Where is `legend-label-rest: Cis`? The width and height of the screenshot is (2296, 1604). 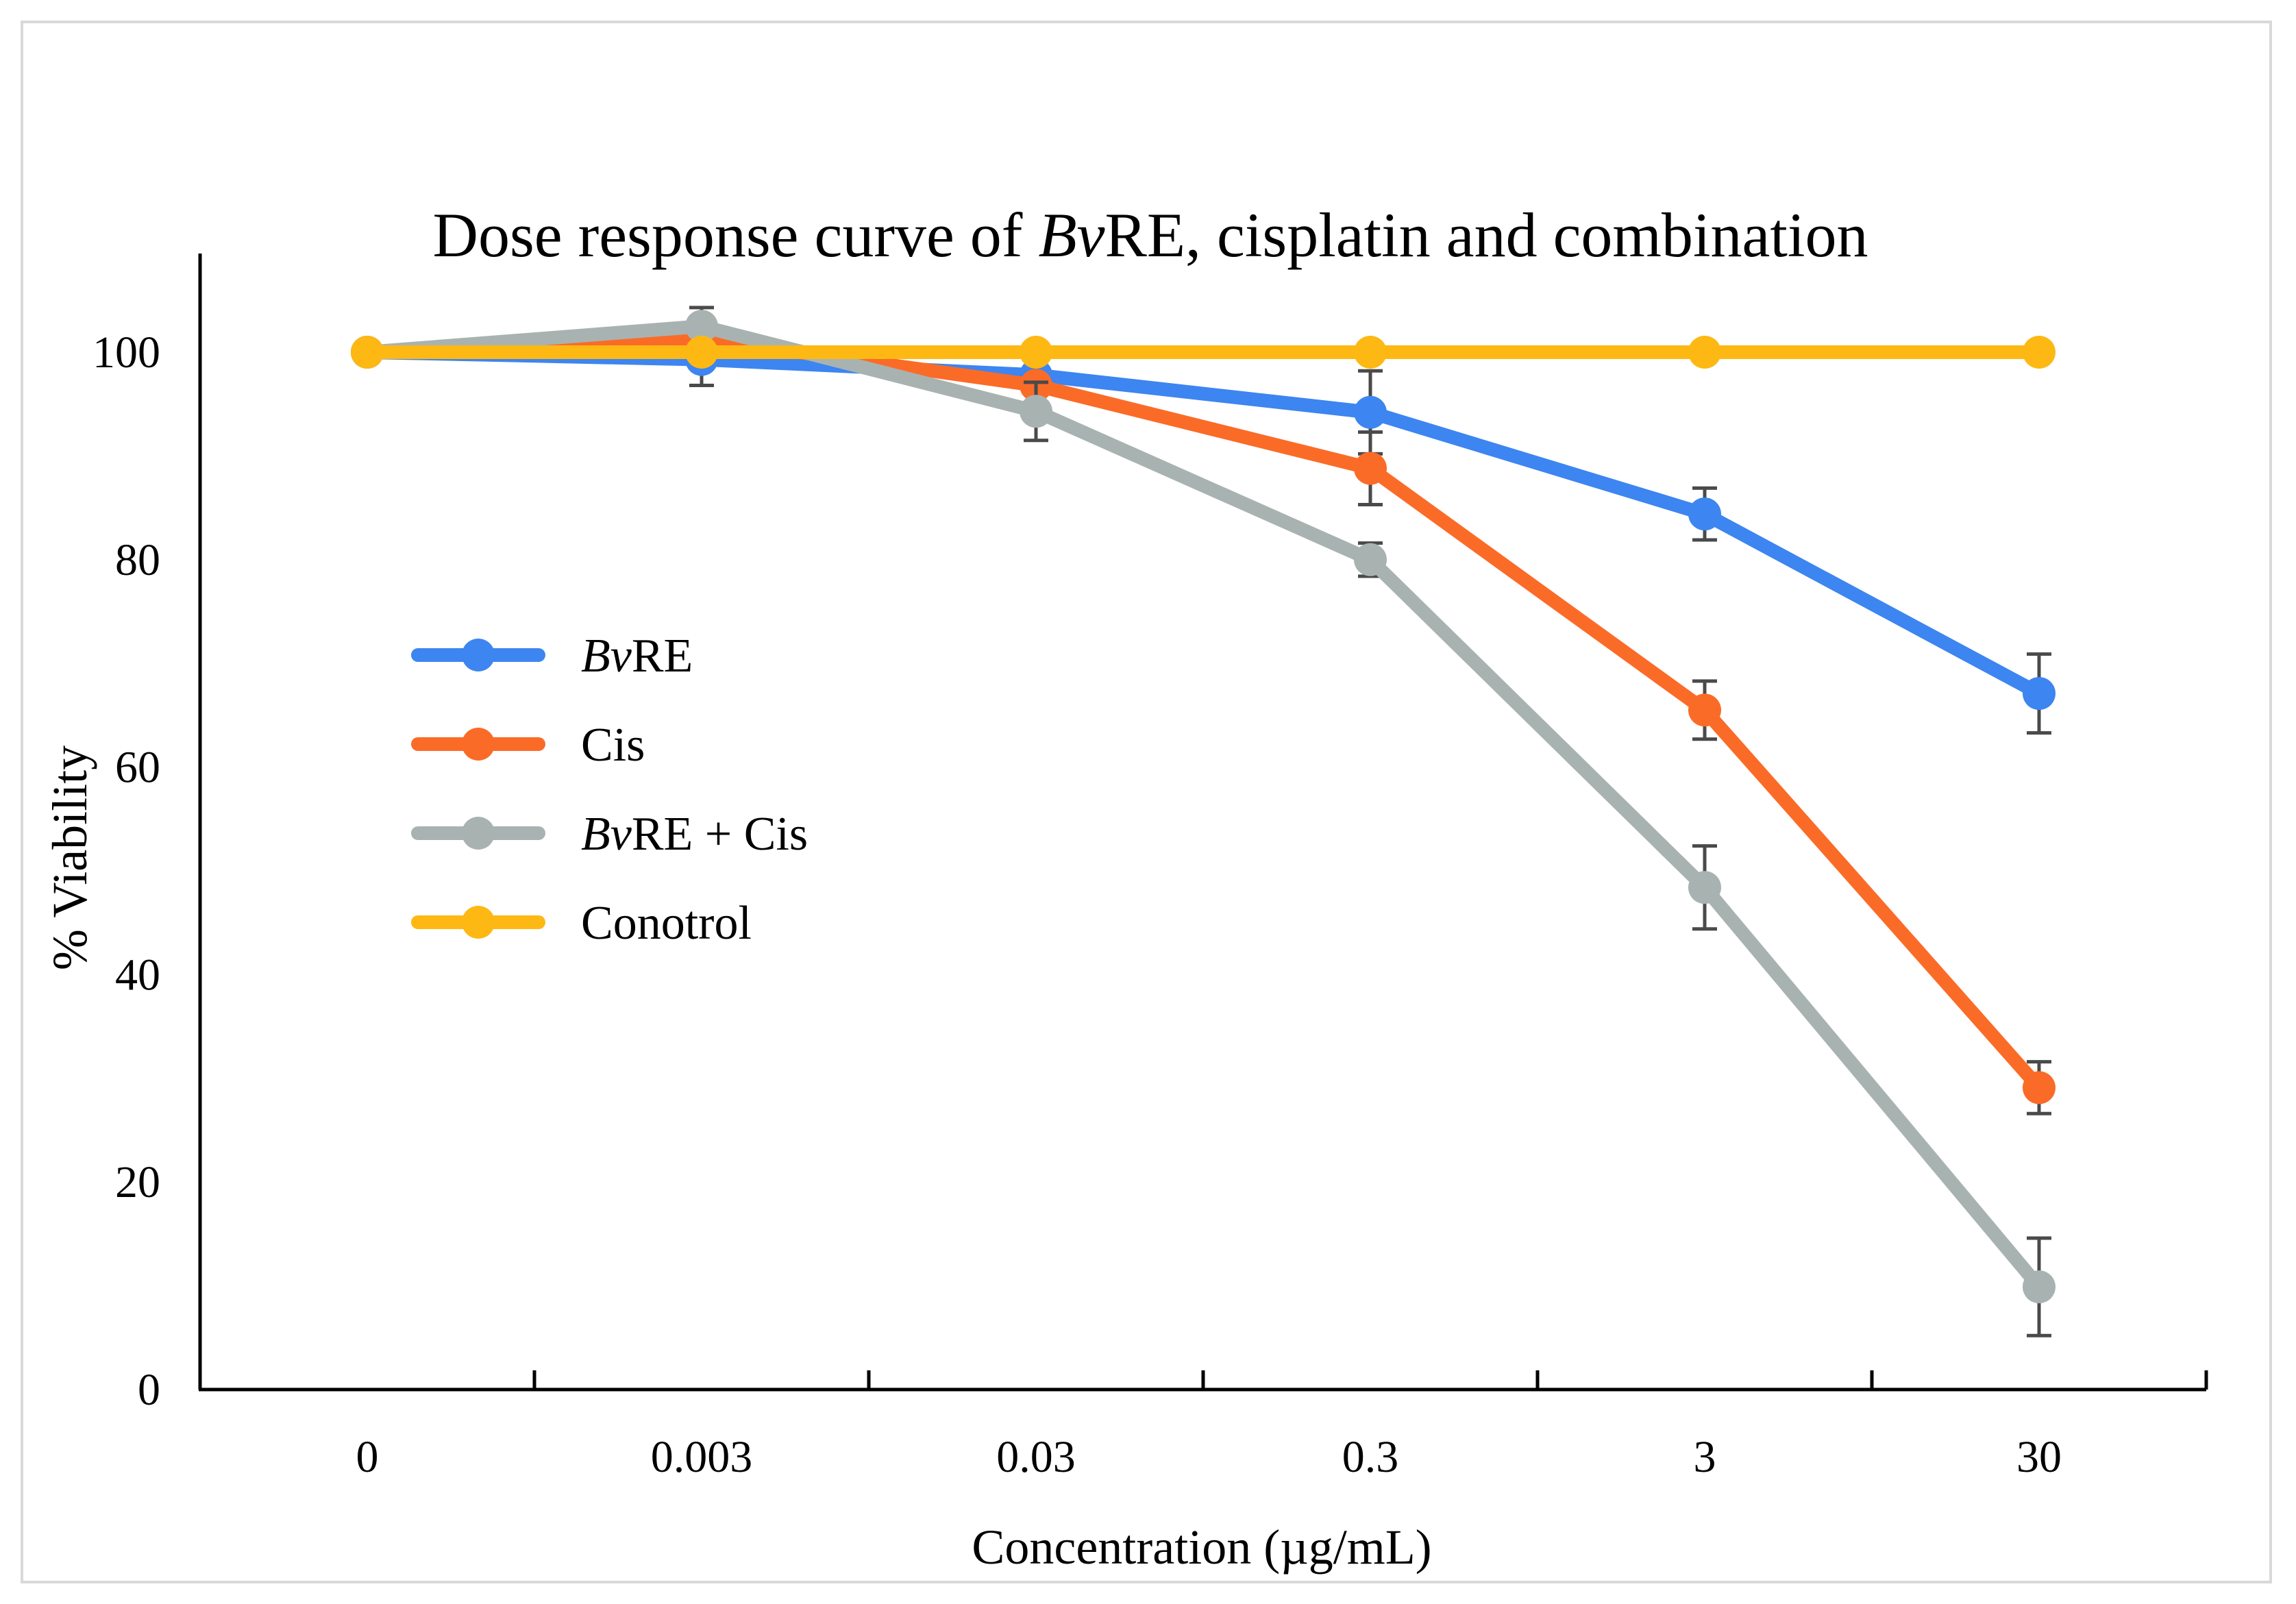
legend-label-rest: Cis is located at coordinates (613, 745).